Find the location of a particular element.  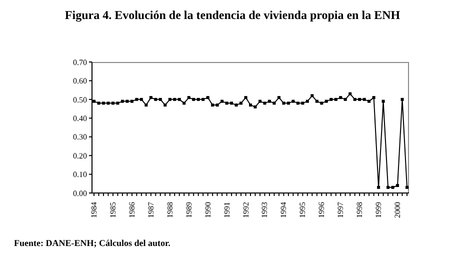

y-tick-label: 0.70 is located at coordinates (80, 62).